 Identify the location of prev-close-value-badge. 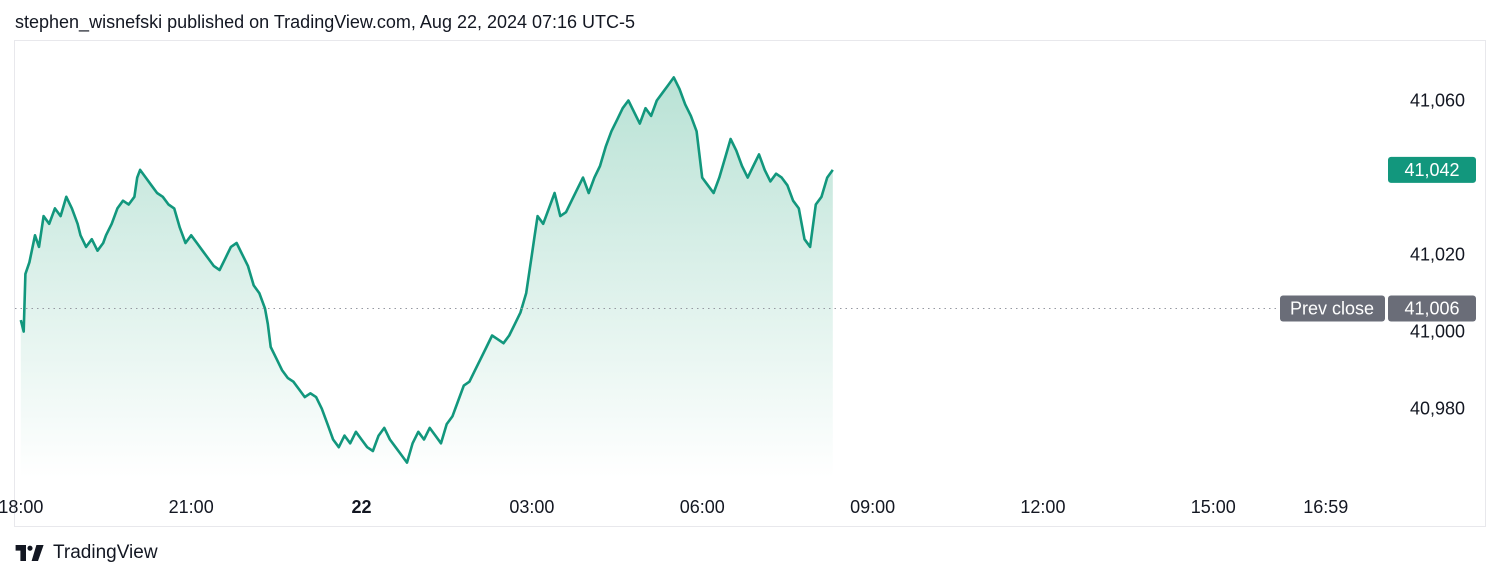
(1432, 308).